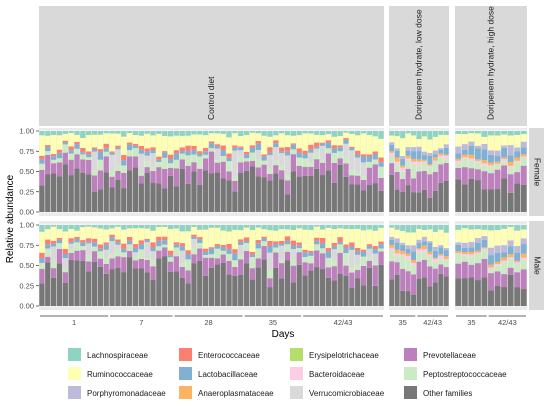 This screenshot has width=550, height=408. Describe the element at coordinates (26, 265) in the screenshot. I see `y-tick-label: 0.50` at that location.